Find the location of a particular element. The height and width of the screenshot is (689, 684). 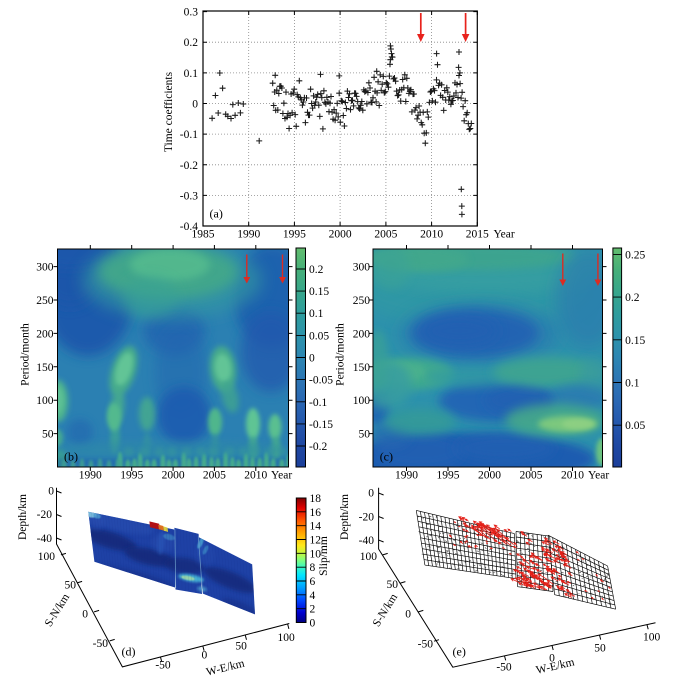

svg-text: 1985 is located at coordinates (203, 235).